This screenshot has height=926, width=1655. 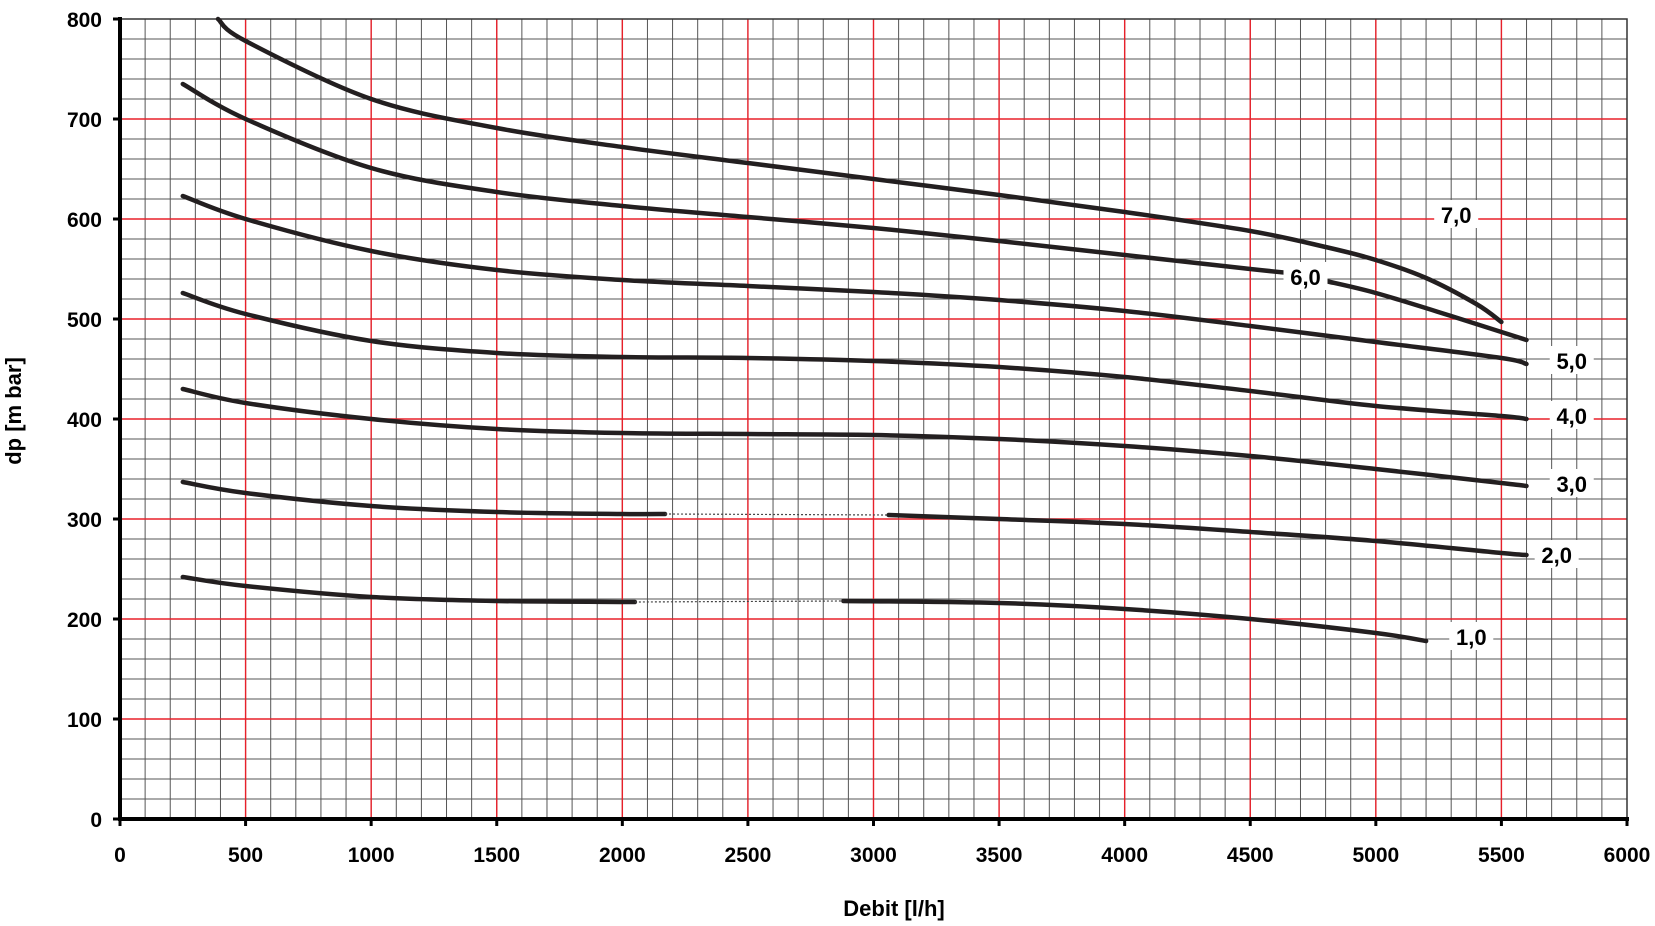 I want to click on y-tick-label: 700, so click(x=84, y=120).